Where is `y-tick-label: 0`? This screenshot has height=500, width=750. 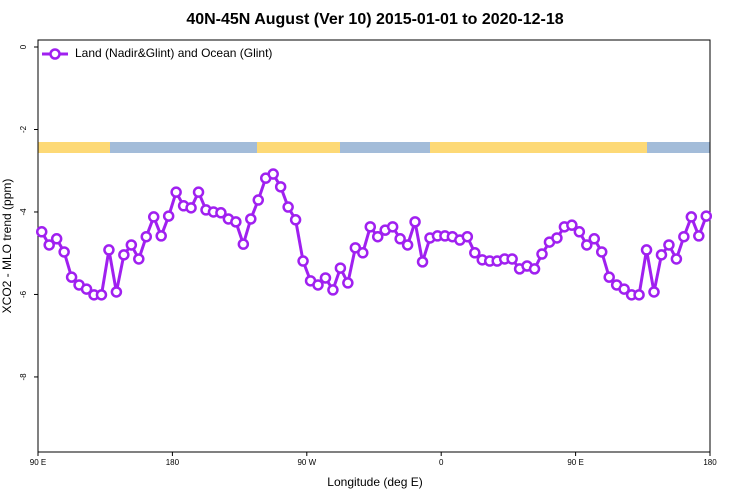 y-tick-label: 0 is located at coordinates (23, 46).